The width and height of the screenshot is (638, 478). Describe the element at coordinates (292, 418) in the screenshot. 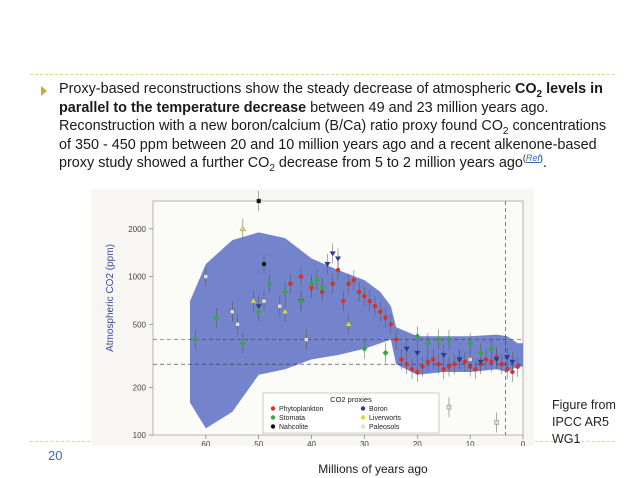

I see `legend-item-2: Stomata` at that location.